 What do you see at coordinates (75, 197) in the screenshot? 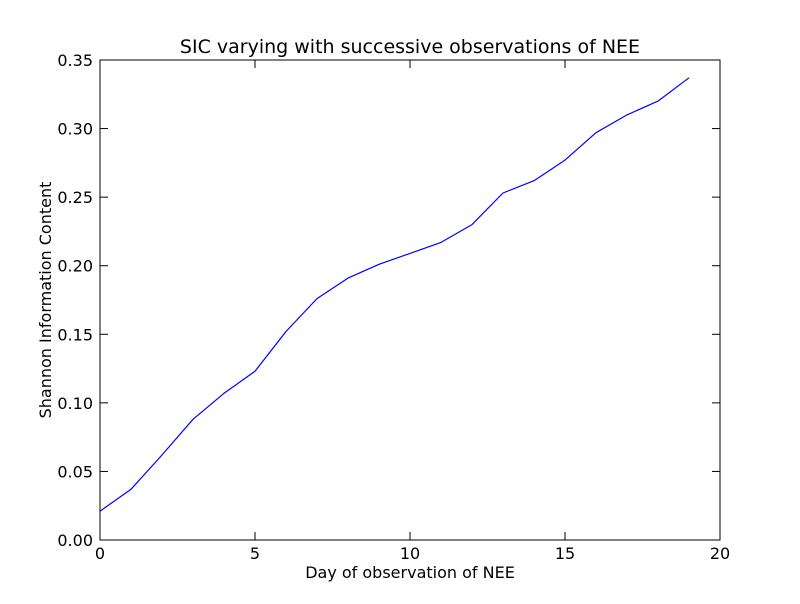
I see `y-tick-label: 0.25` at bounding box center [75, 197].